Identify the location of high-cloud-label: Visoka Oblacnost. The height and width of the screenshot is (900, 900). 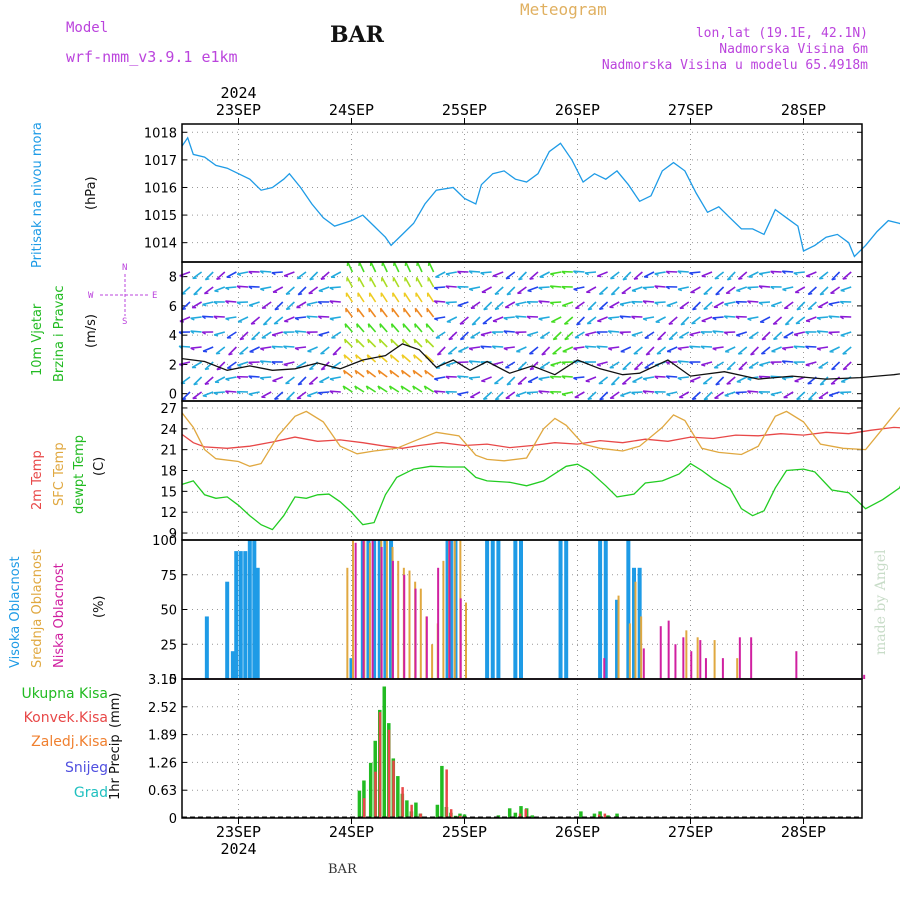
(15, 612).